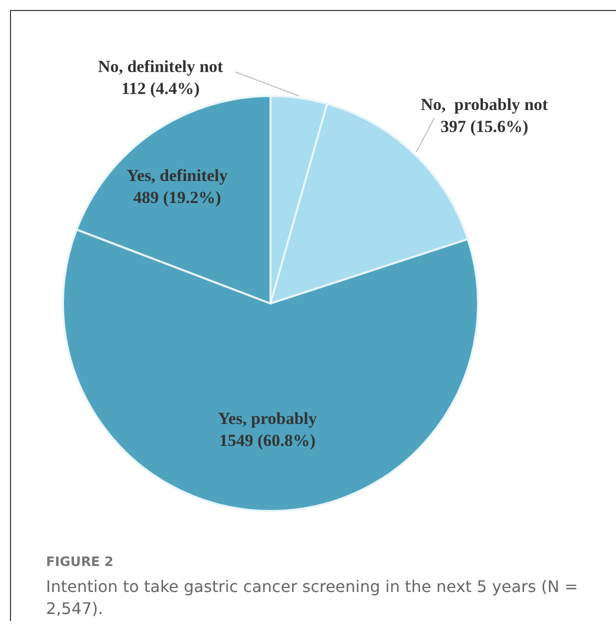  Describe the element at coordinates (484, 104) in the screenshot. I see `slice-label: No, probably not` at that location.